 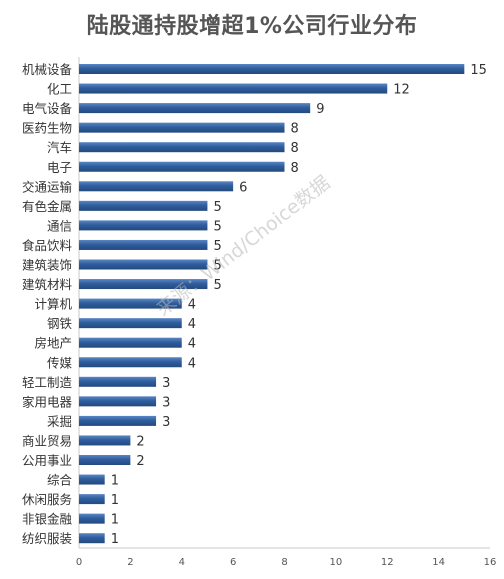 What do you see at coordinates (47, 108) in the screenshot?
I see `category-label: 电气设备` at bounding box center [47, 108].